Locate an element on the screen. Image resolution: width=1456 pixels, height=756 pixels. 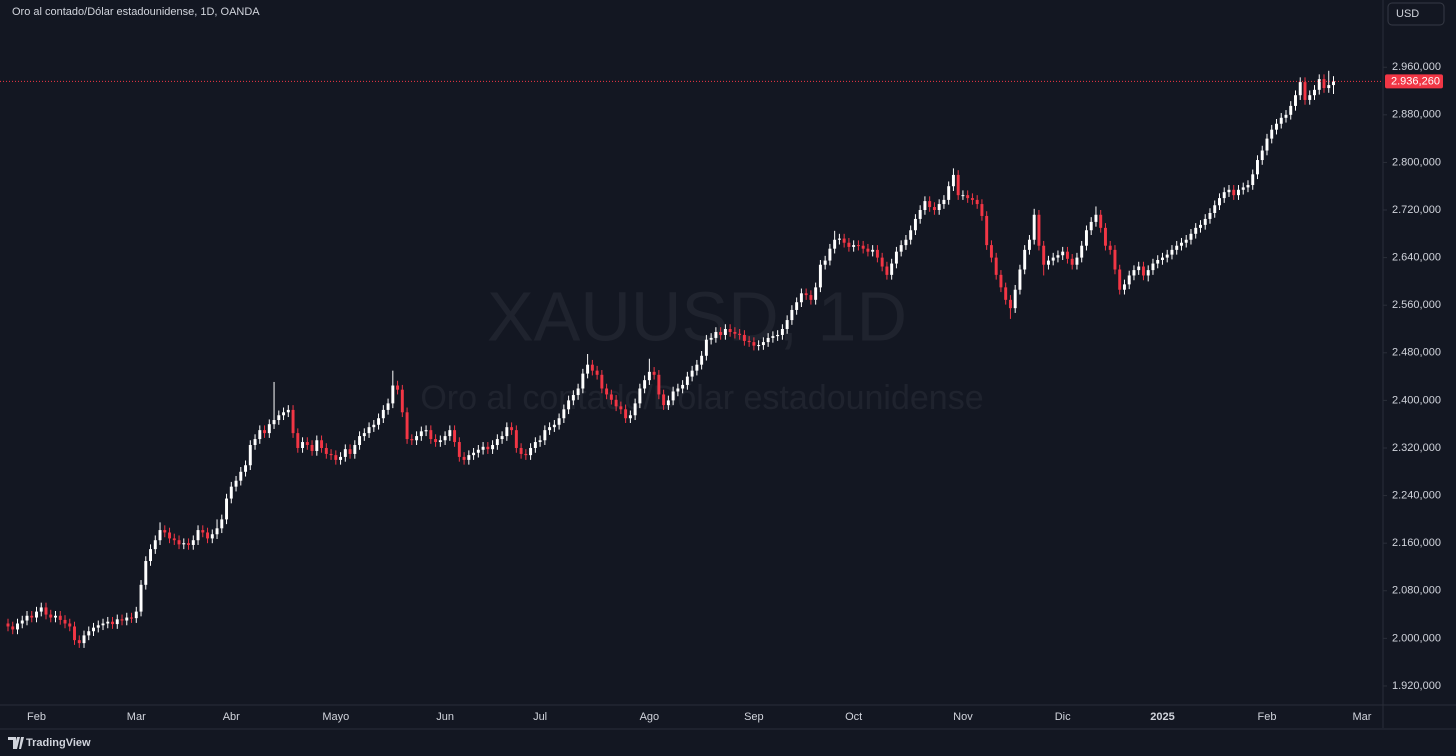
logo: TradingView is located at coordinates (49, 743).